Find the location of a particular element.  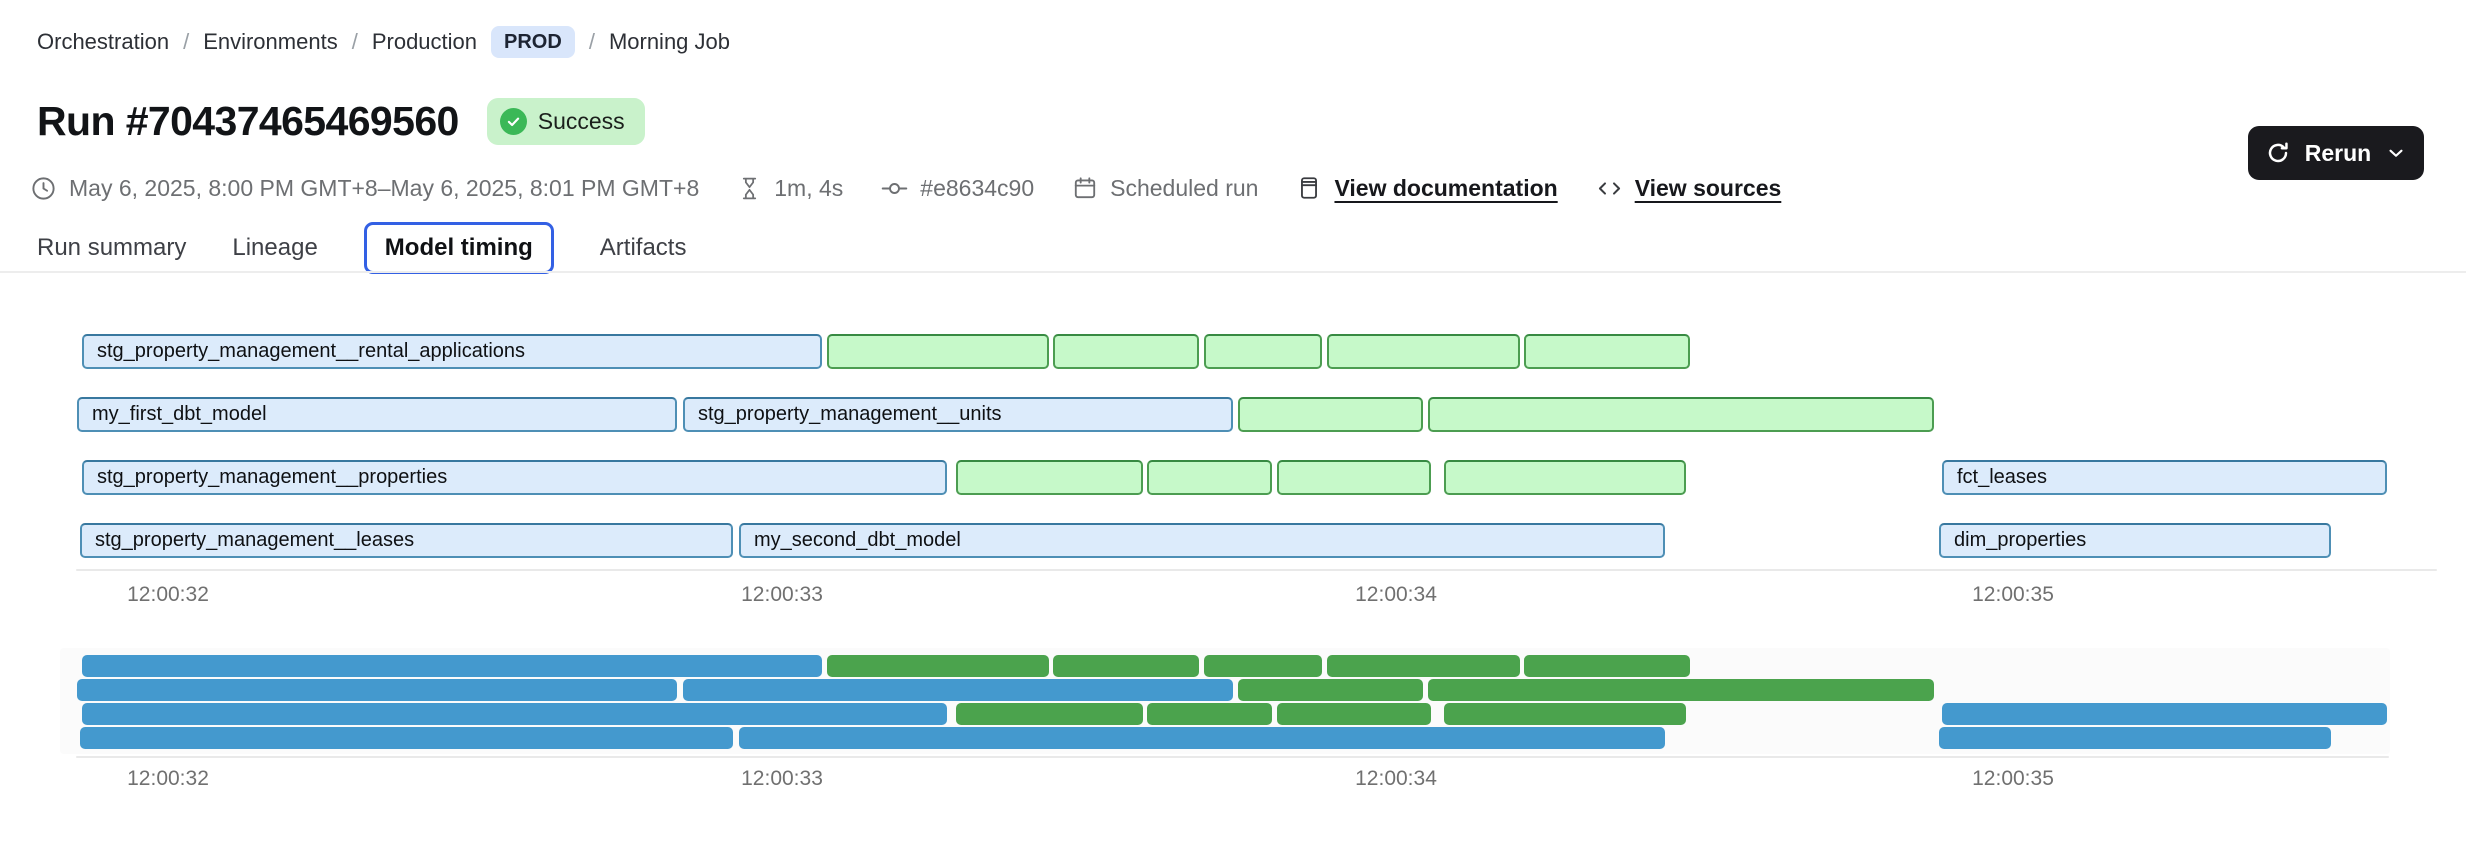

view-sources-link: View sources is located at coordinates (1708, 187).